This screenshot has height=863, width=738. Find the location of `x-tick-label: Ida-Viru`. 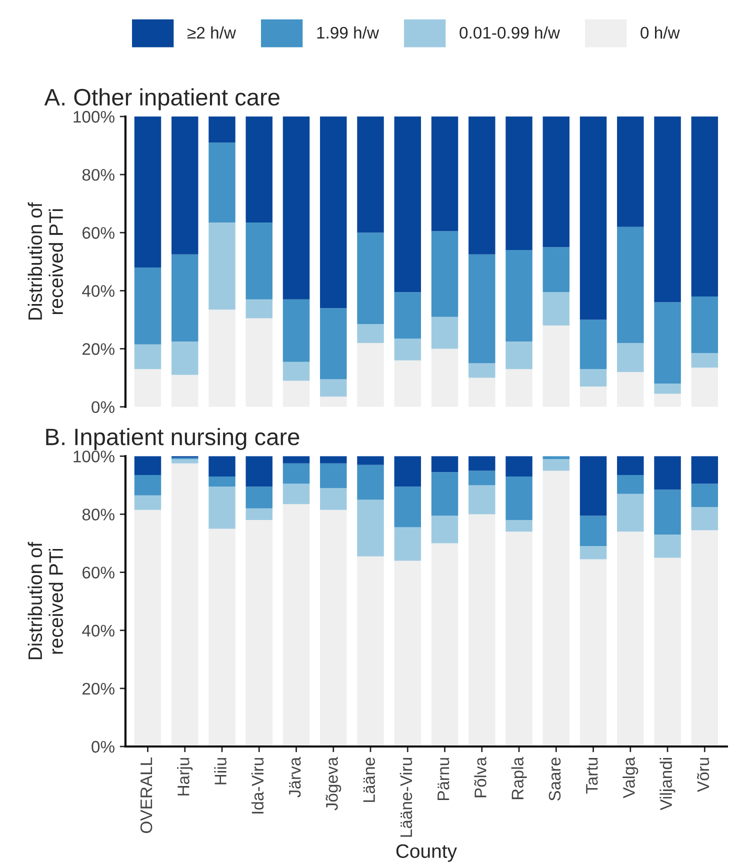

x-tick-label: Ida-Viru is located at coordinates (257, 786).